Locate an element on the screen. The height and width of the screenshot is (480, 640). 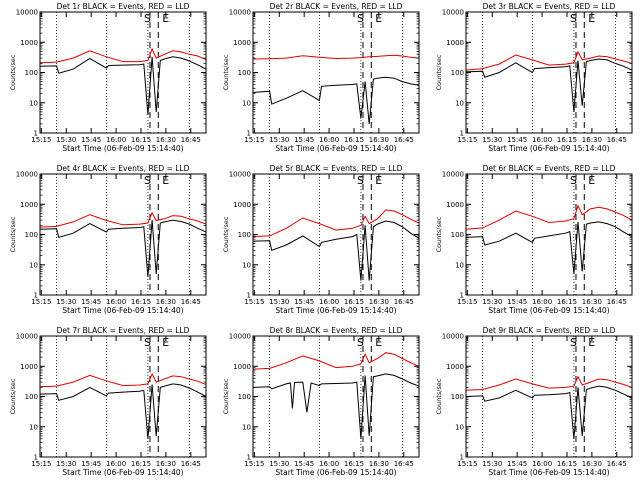
chart-title: Det 5r BLACK = Events, RED = LLD is located at coordinates (336, 168).